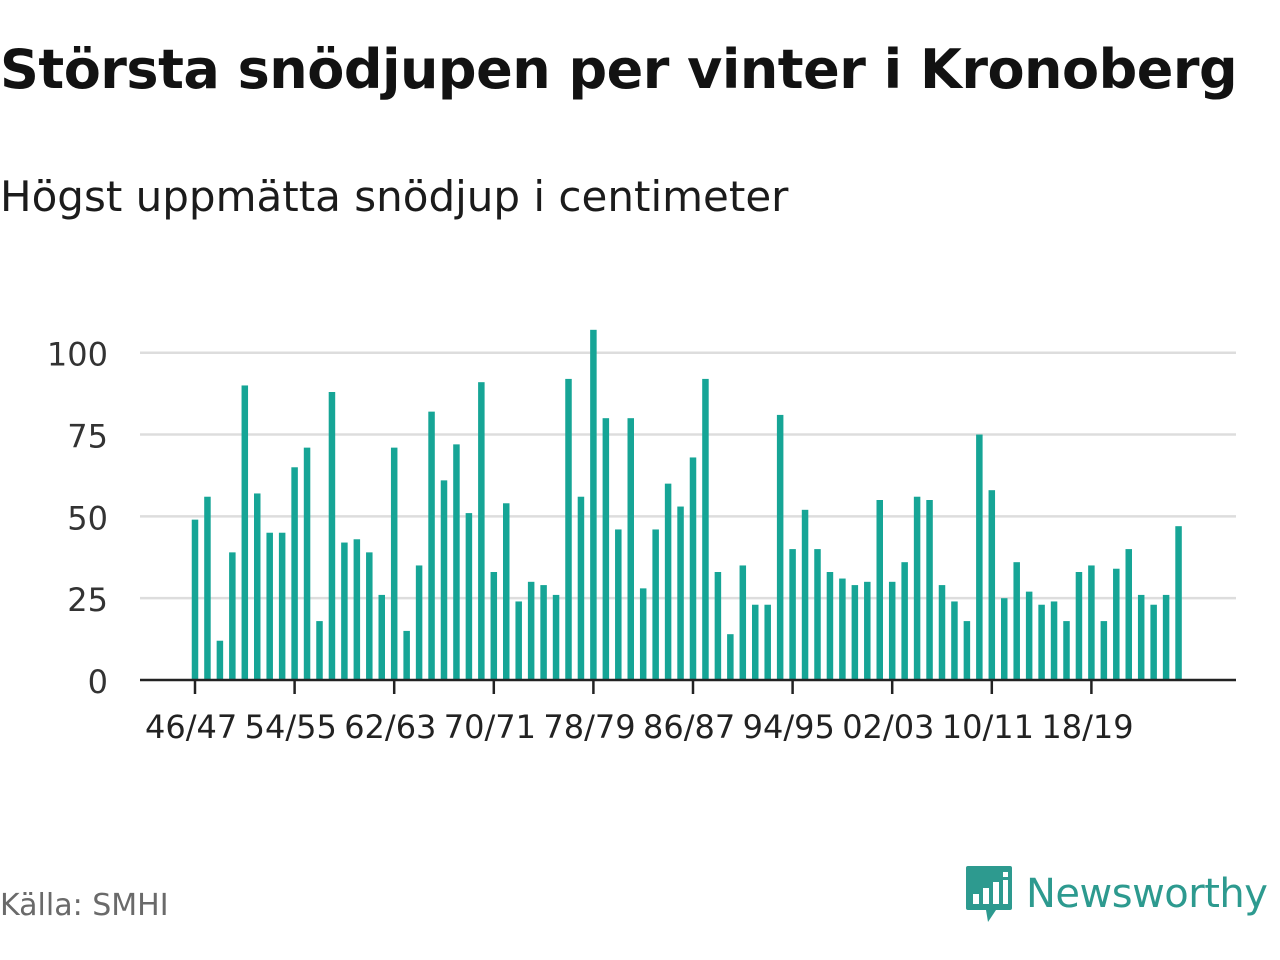 The image size is (1280, 960). Describe the element at coordinates (191, 727) in the screenshot. I see `x-tick-label: 46/47` at that location.